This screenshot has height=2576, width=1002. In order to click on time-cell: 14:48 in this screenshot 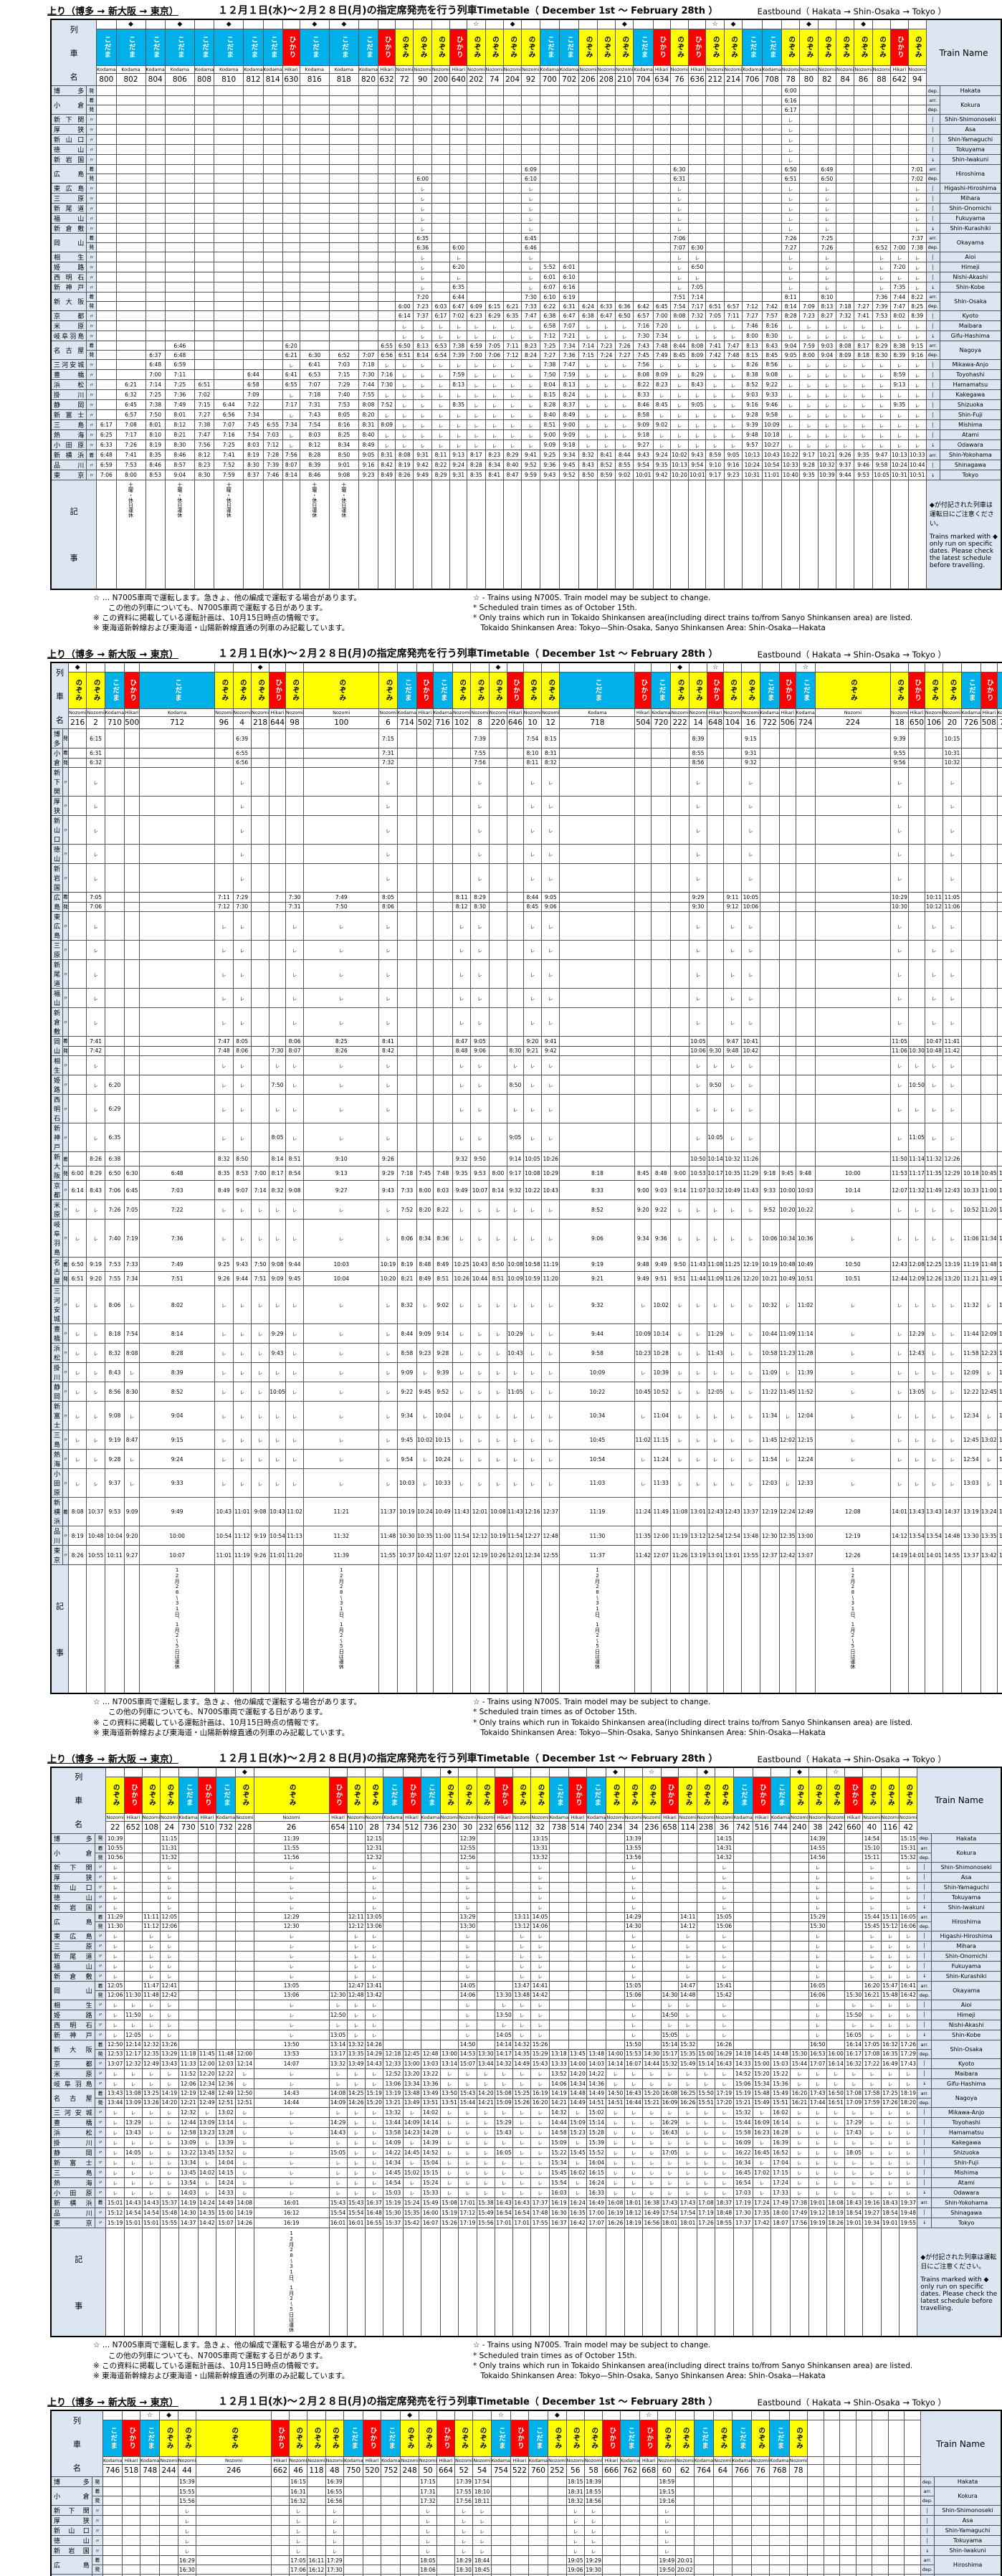, I will do `click(952, 1536)`.